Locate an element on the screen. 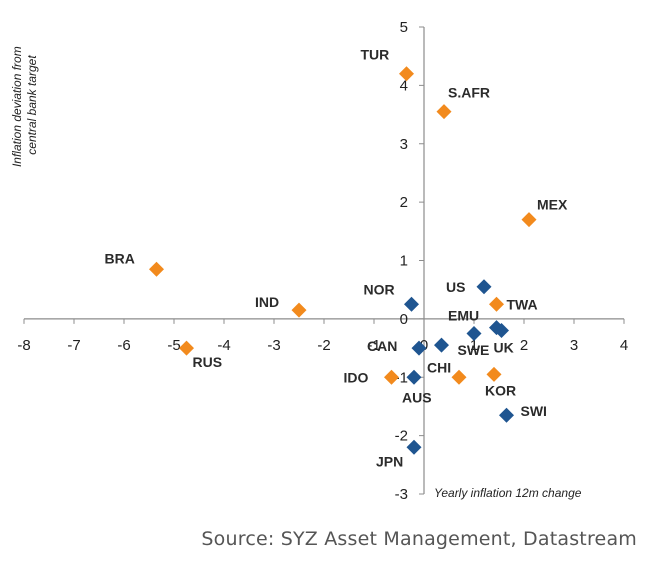  scatter-point-ido is located at coordinates (391, 377).